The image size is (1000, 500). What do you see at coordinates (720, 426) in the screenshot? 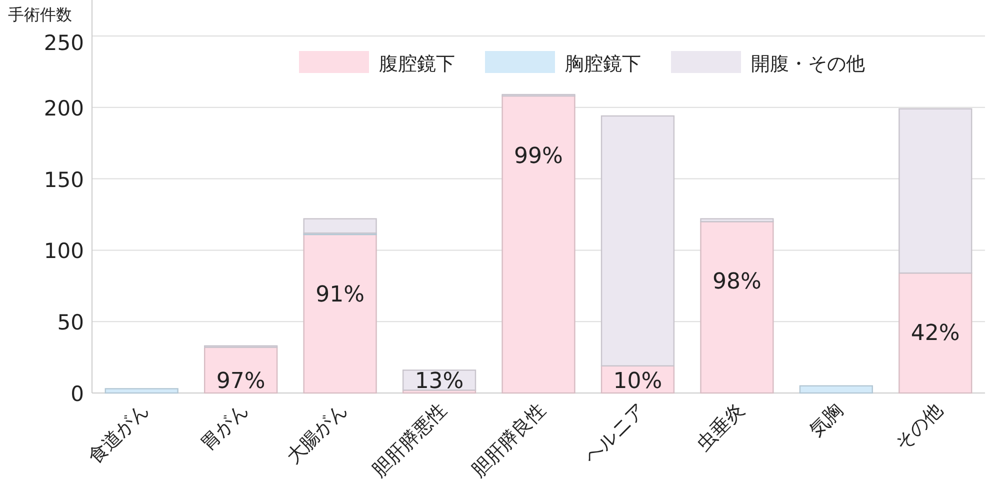
I see `x-tick-label: 虫垂炎` at bounding box center [720, 426].